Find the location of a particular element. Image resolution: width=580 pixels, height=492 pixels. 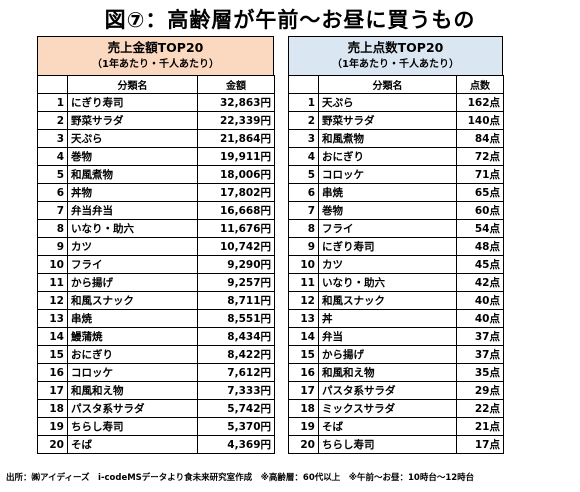

value-cell: 140点 is located at coordinates (480, 120).